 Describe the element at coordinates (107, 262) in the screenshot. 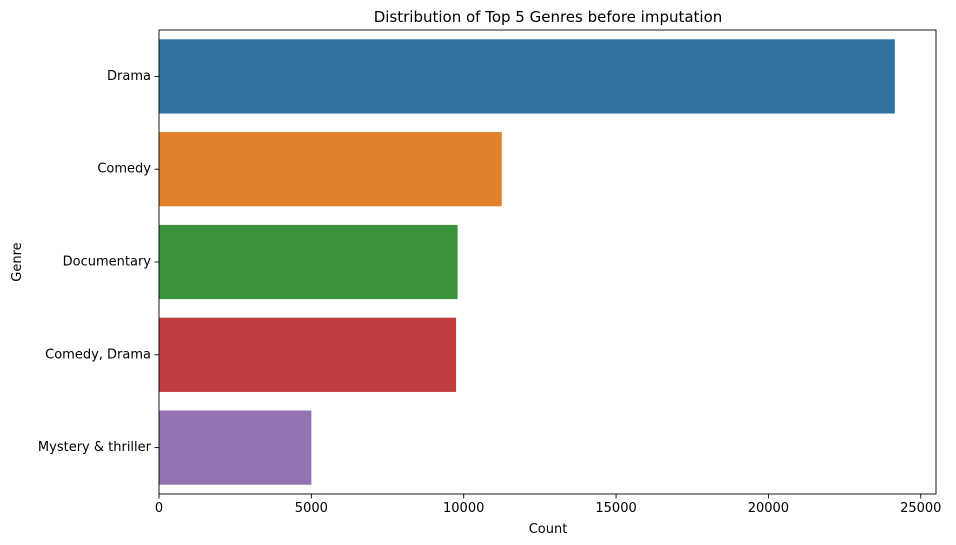

I see `y-tick-label: Documentary` at that location.